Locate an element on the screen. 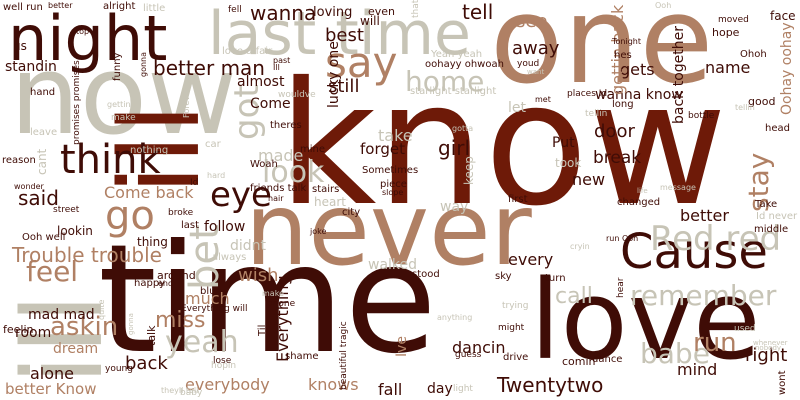 This screenshot has height=400, width=800. word-lose: lose is located at coordinates (222, 361).